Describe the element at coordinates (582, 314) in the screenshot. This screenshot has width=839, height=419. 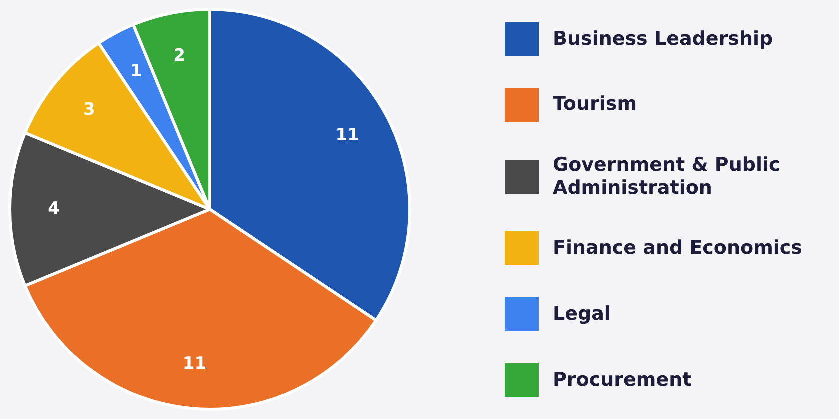
I see `legend-label: Legal` at that location.